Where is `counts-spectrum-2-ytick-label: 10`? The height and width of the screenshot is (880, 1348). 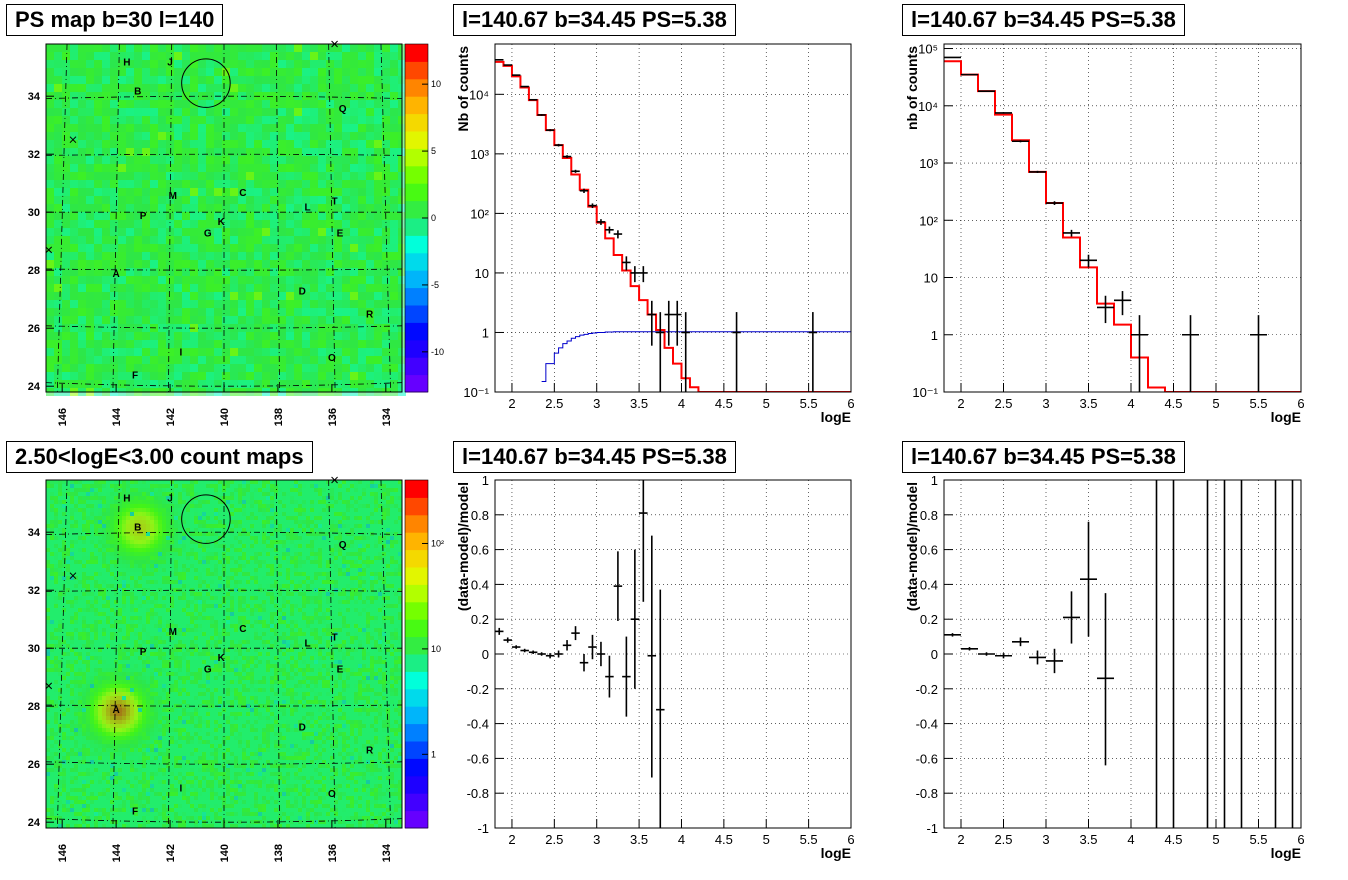
counts-spectrum-2-ytick-label: 10 is located at coordinates (931, 278).